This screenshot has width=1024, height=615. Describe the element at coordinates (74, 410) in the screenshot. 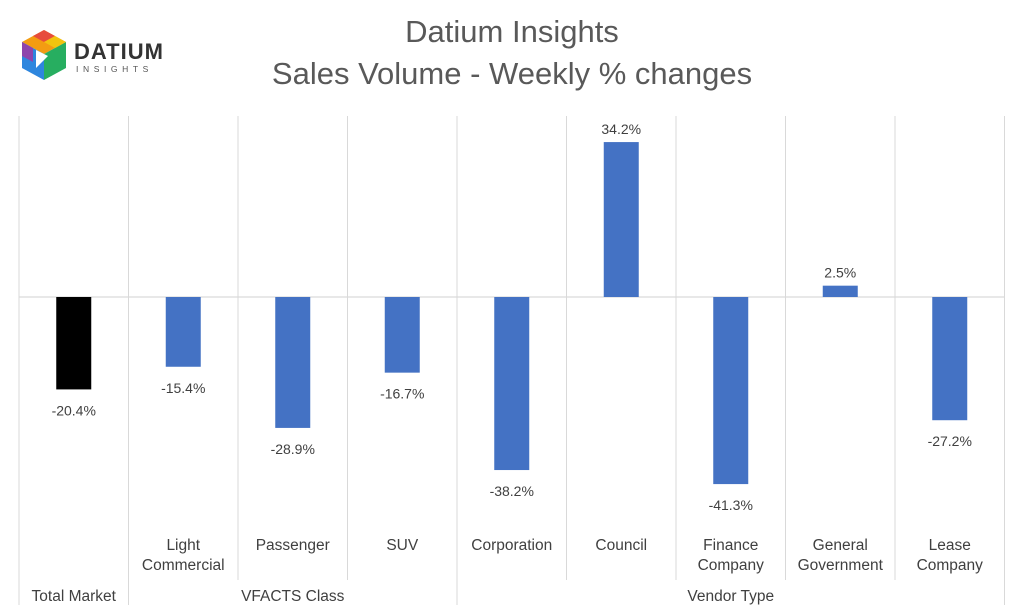

I see `data-label-0: -20.4%` at that location.